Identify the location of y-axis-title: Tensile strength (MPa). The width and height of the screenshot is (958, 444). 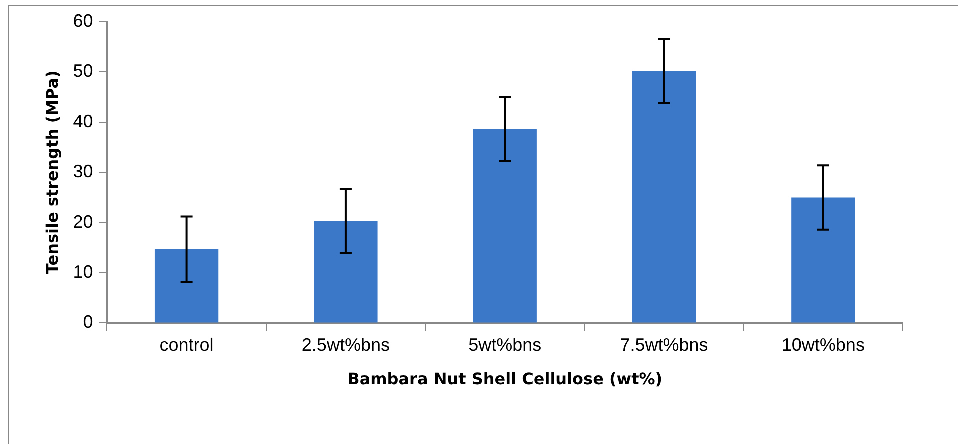
(52, 172).